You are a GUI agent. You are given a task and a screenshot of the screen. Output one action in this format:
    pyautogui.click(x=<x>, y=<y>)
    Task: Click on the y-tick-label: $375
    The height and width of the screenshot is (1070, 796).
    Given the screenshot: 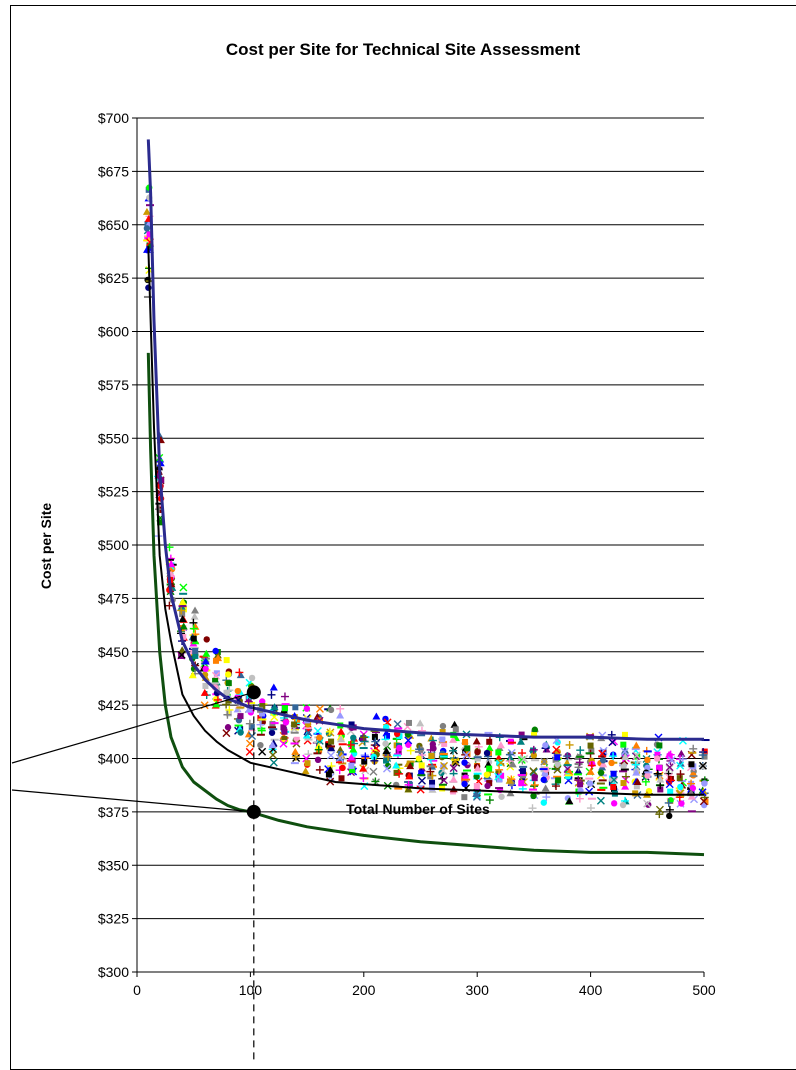 What is the action you would take?
    pyautogui.click(x=113, y=812)
    